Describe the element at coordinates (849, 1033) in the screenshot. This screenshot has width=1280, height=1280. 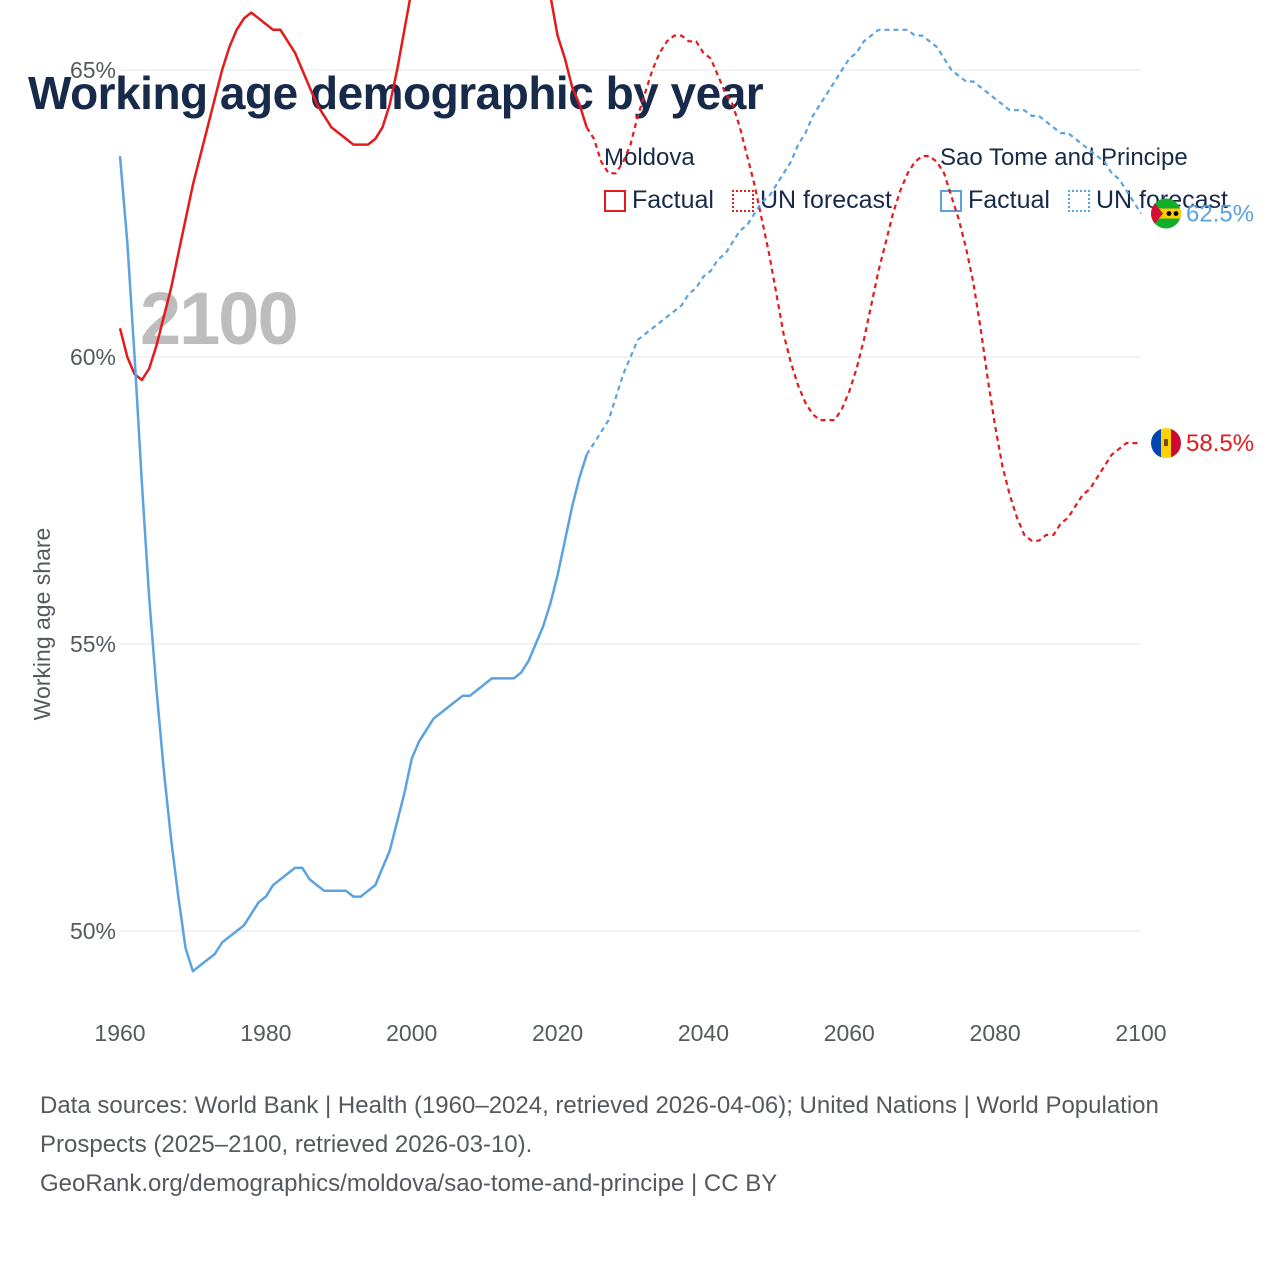
I see `x-tick-label: 2060` at that location.